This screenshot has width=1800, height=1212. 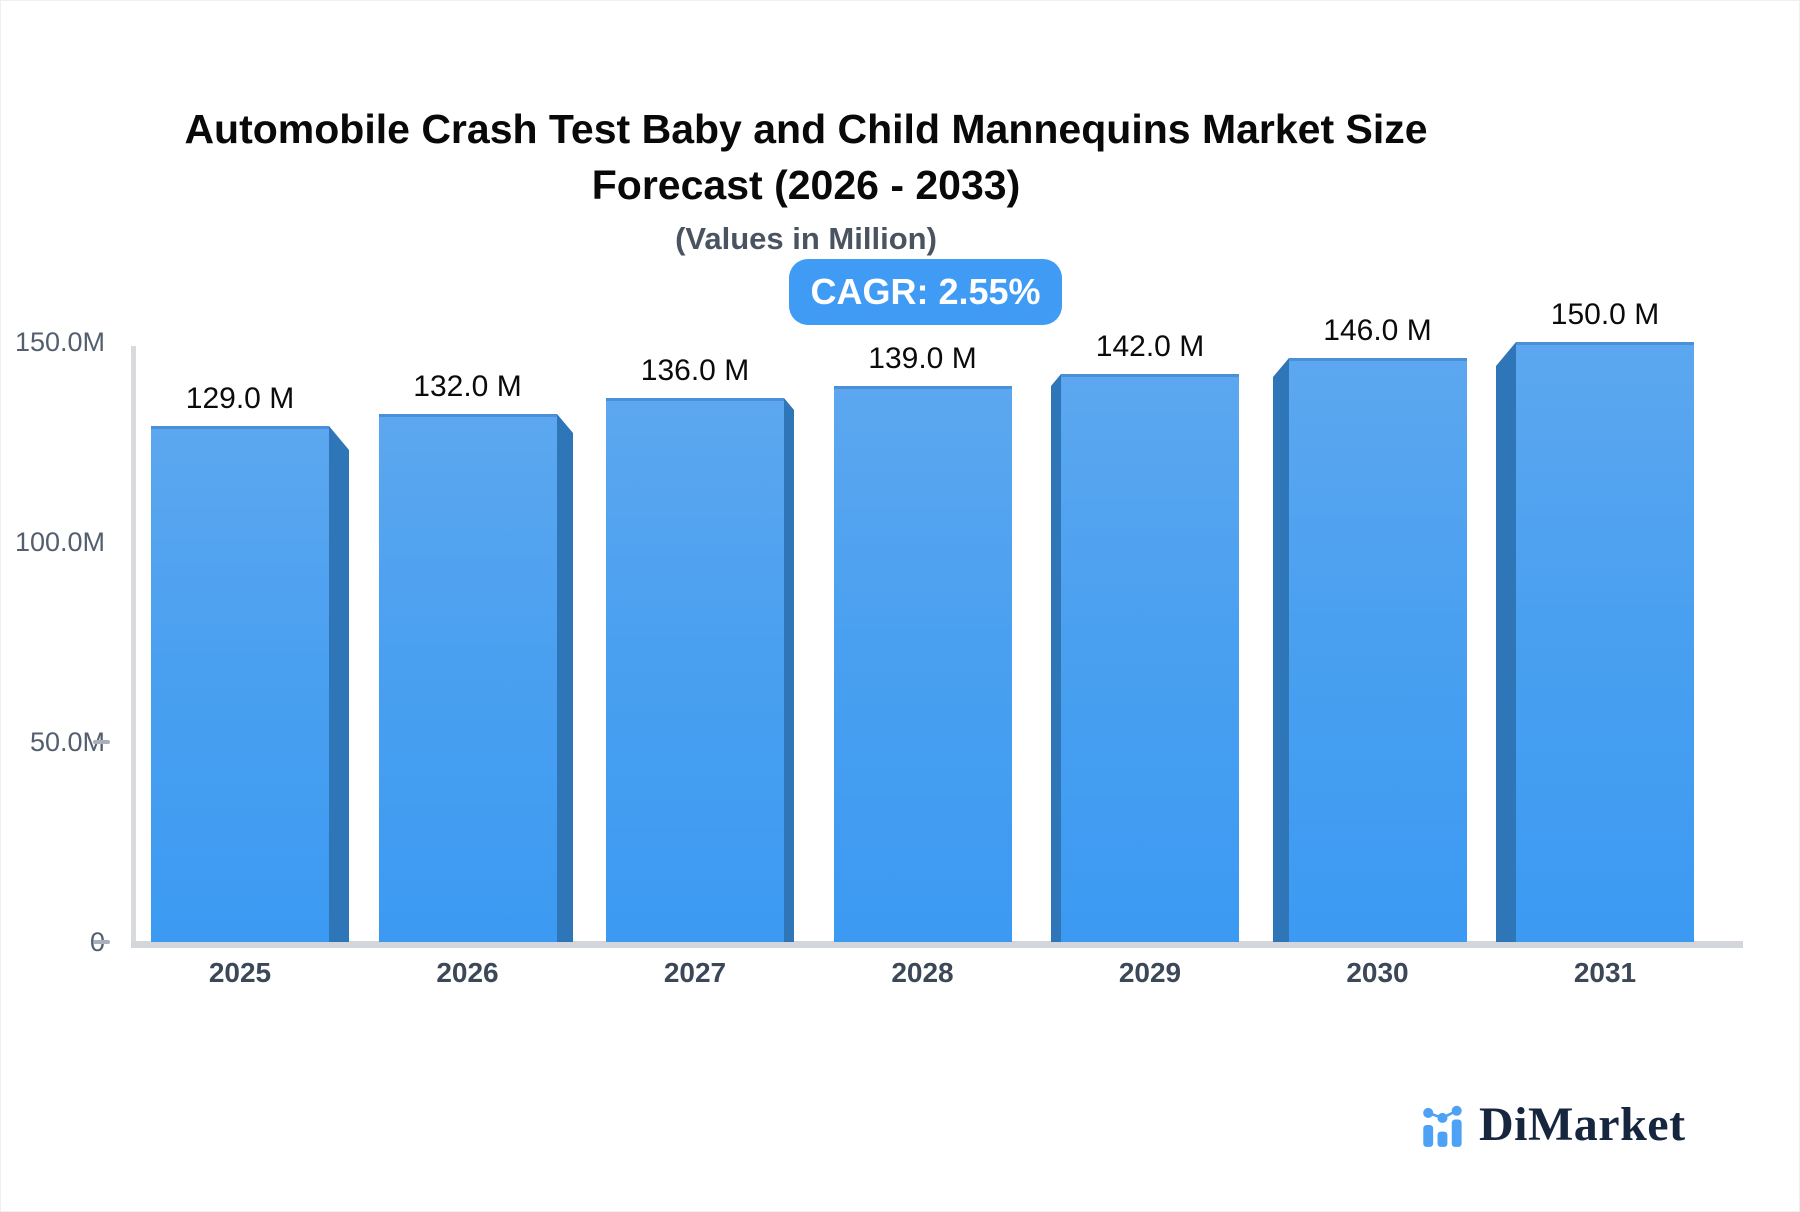 I want to click on x-axis-category-label: 2031, so click(x=1605, y=972).